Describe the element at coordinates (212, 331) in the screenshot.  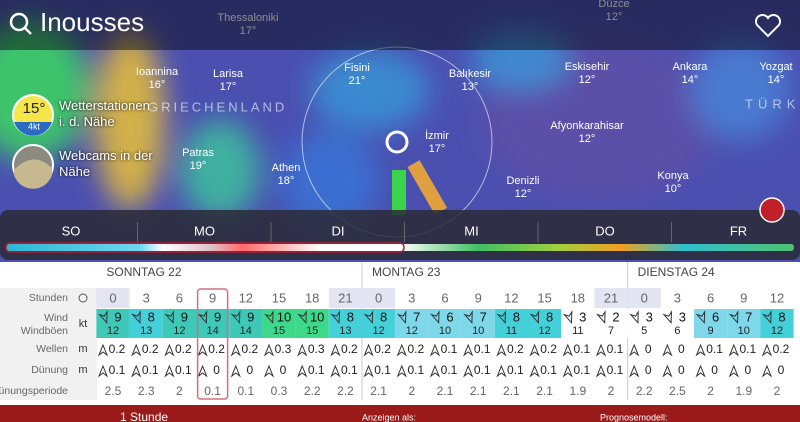
I see `gust: 14` at that location.